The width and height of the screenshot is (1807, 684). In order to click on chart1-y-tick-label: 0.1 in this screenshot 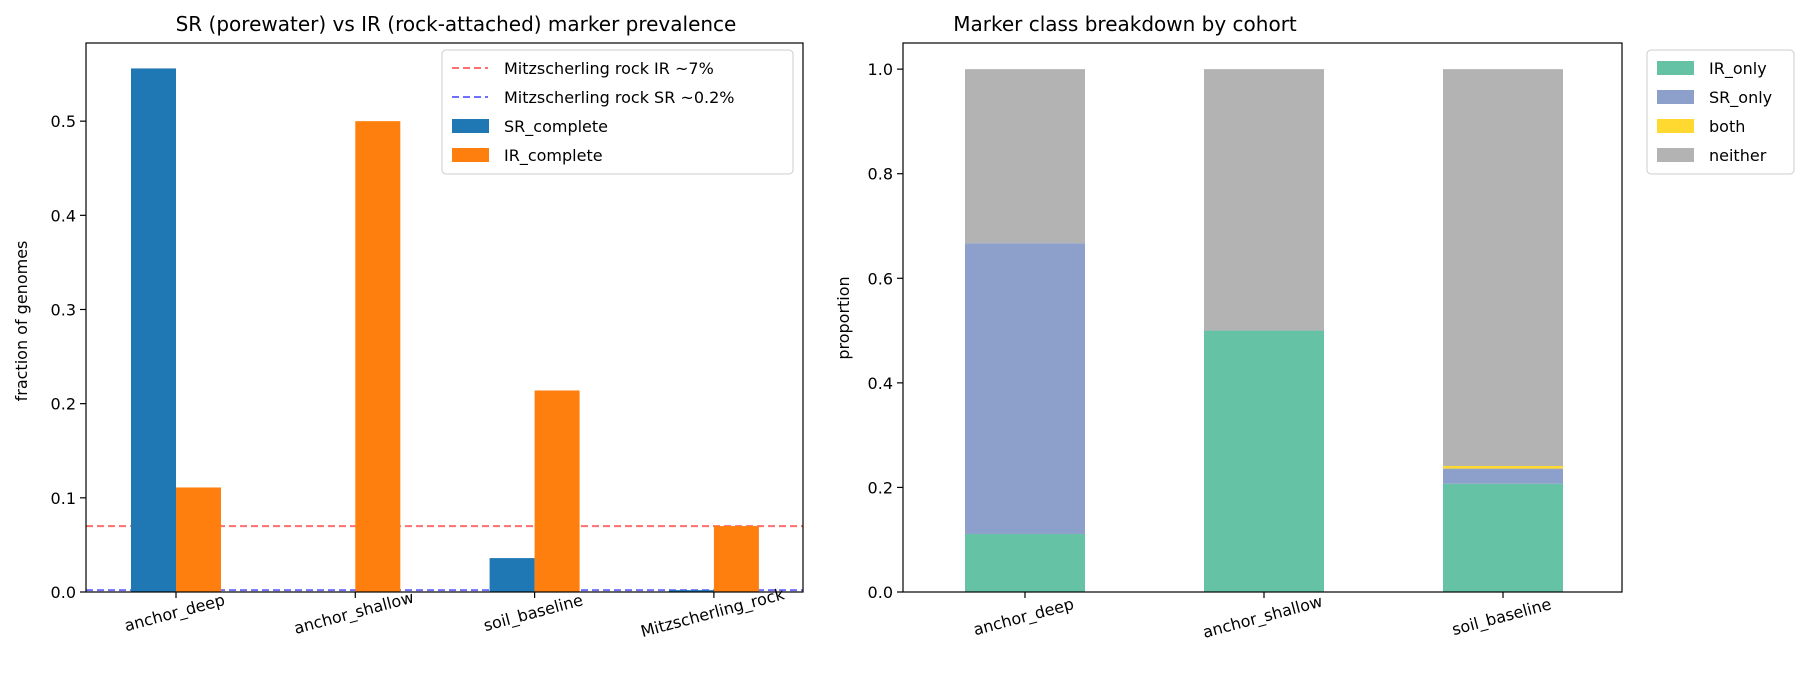, I will do `click(63, 498)`.